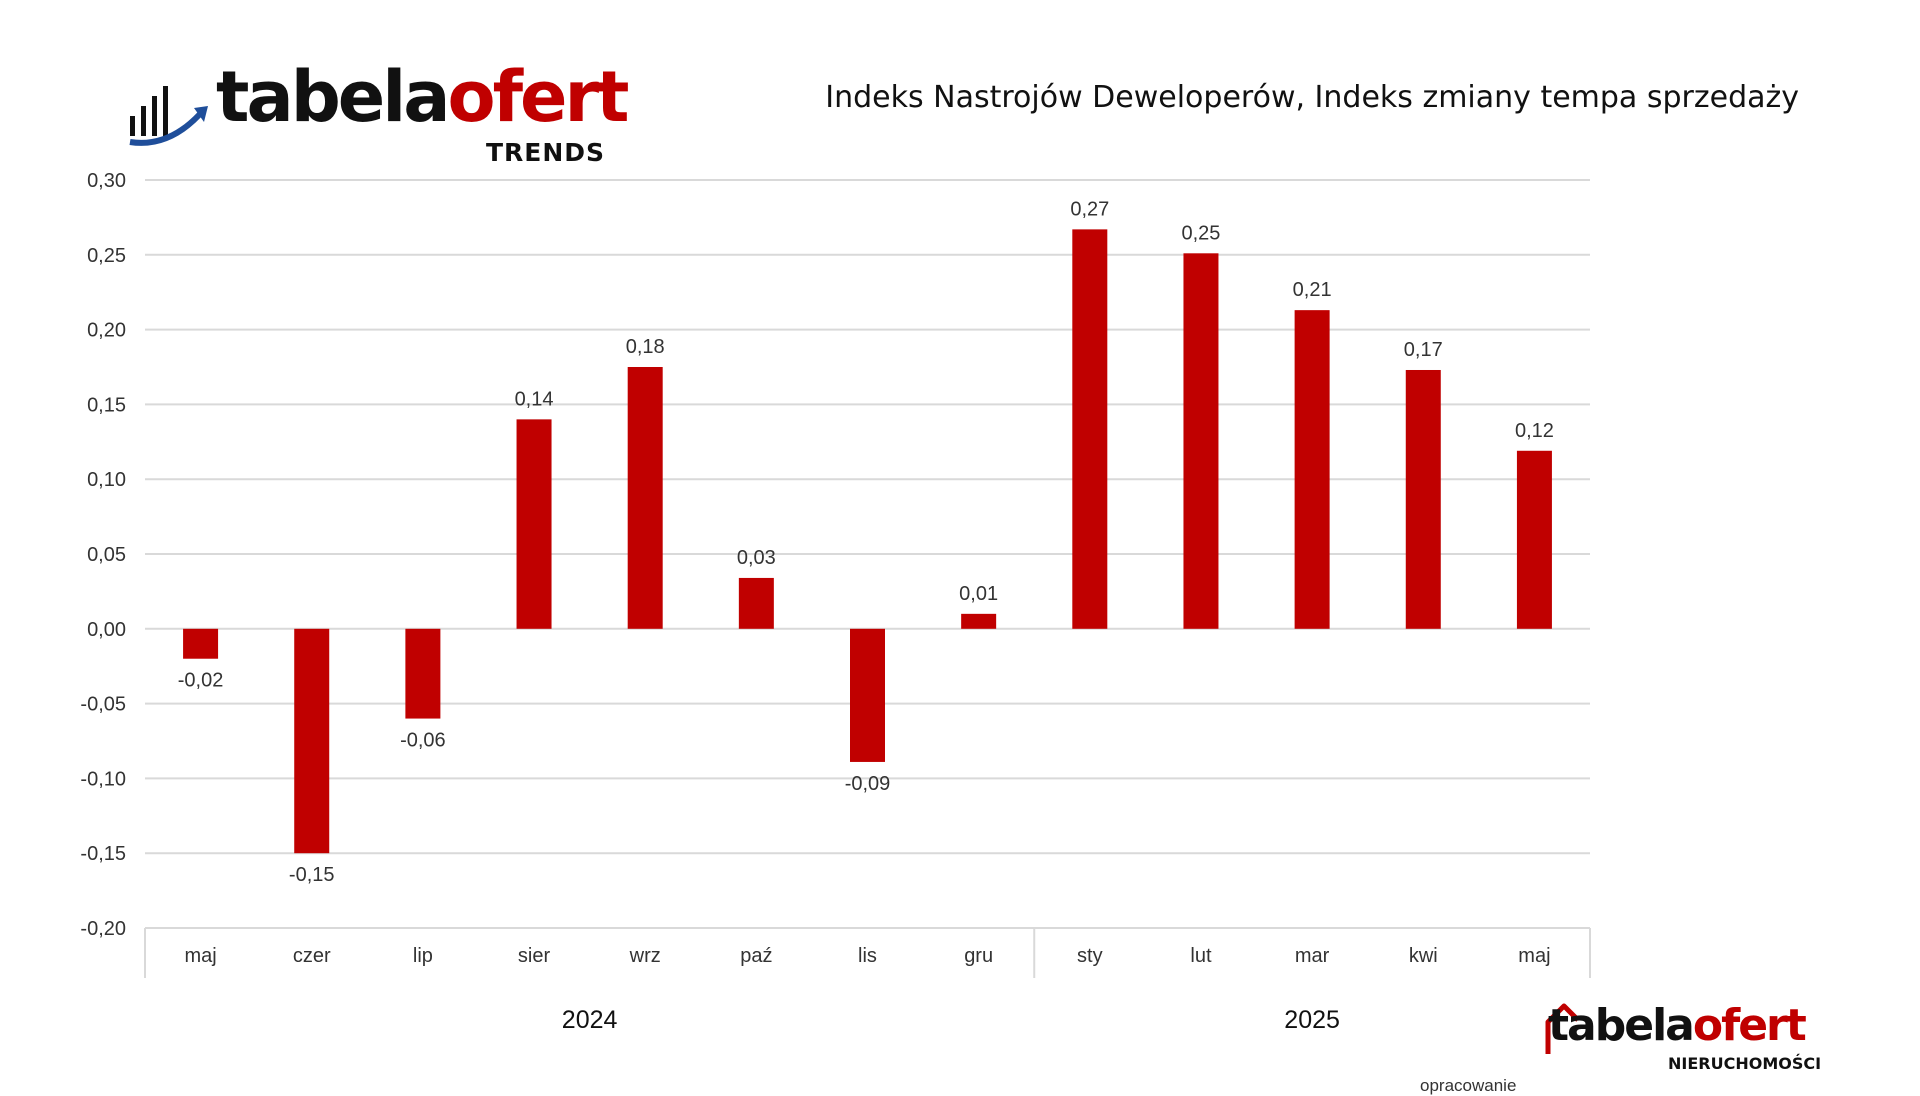  I want to click on data-label: -0,02, so click(201, 681).